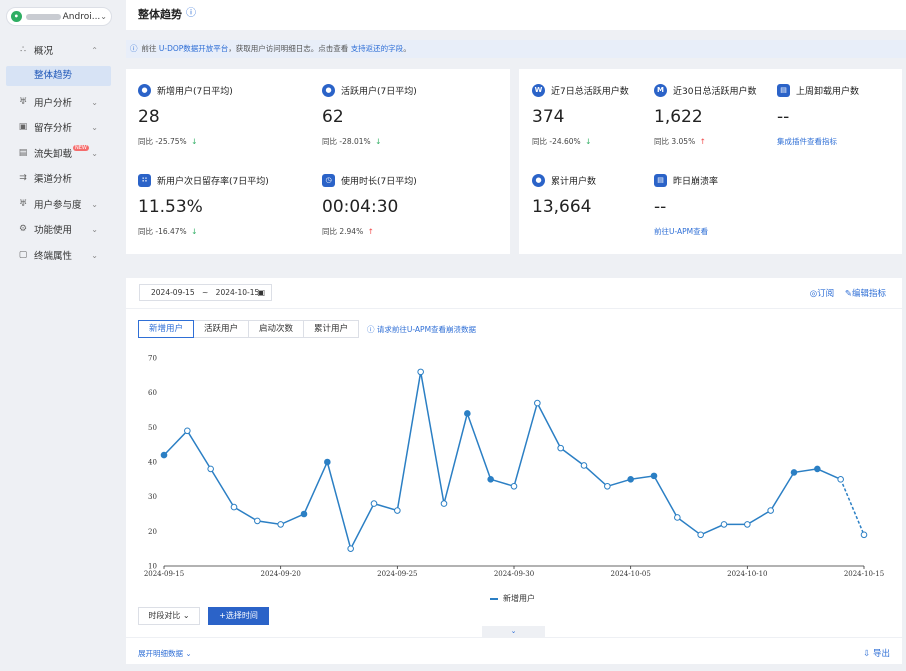 The height and width of the screenshot is (671, 906). I want to click on metric-total-users: ● 累计用户数 13,664, so click(564, 195).